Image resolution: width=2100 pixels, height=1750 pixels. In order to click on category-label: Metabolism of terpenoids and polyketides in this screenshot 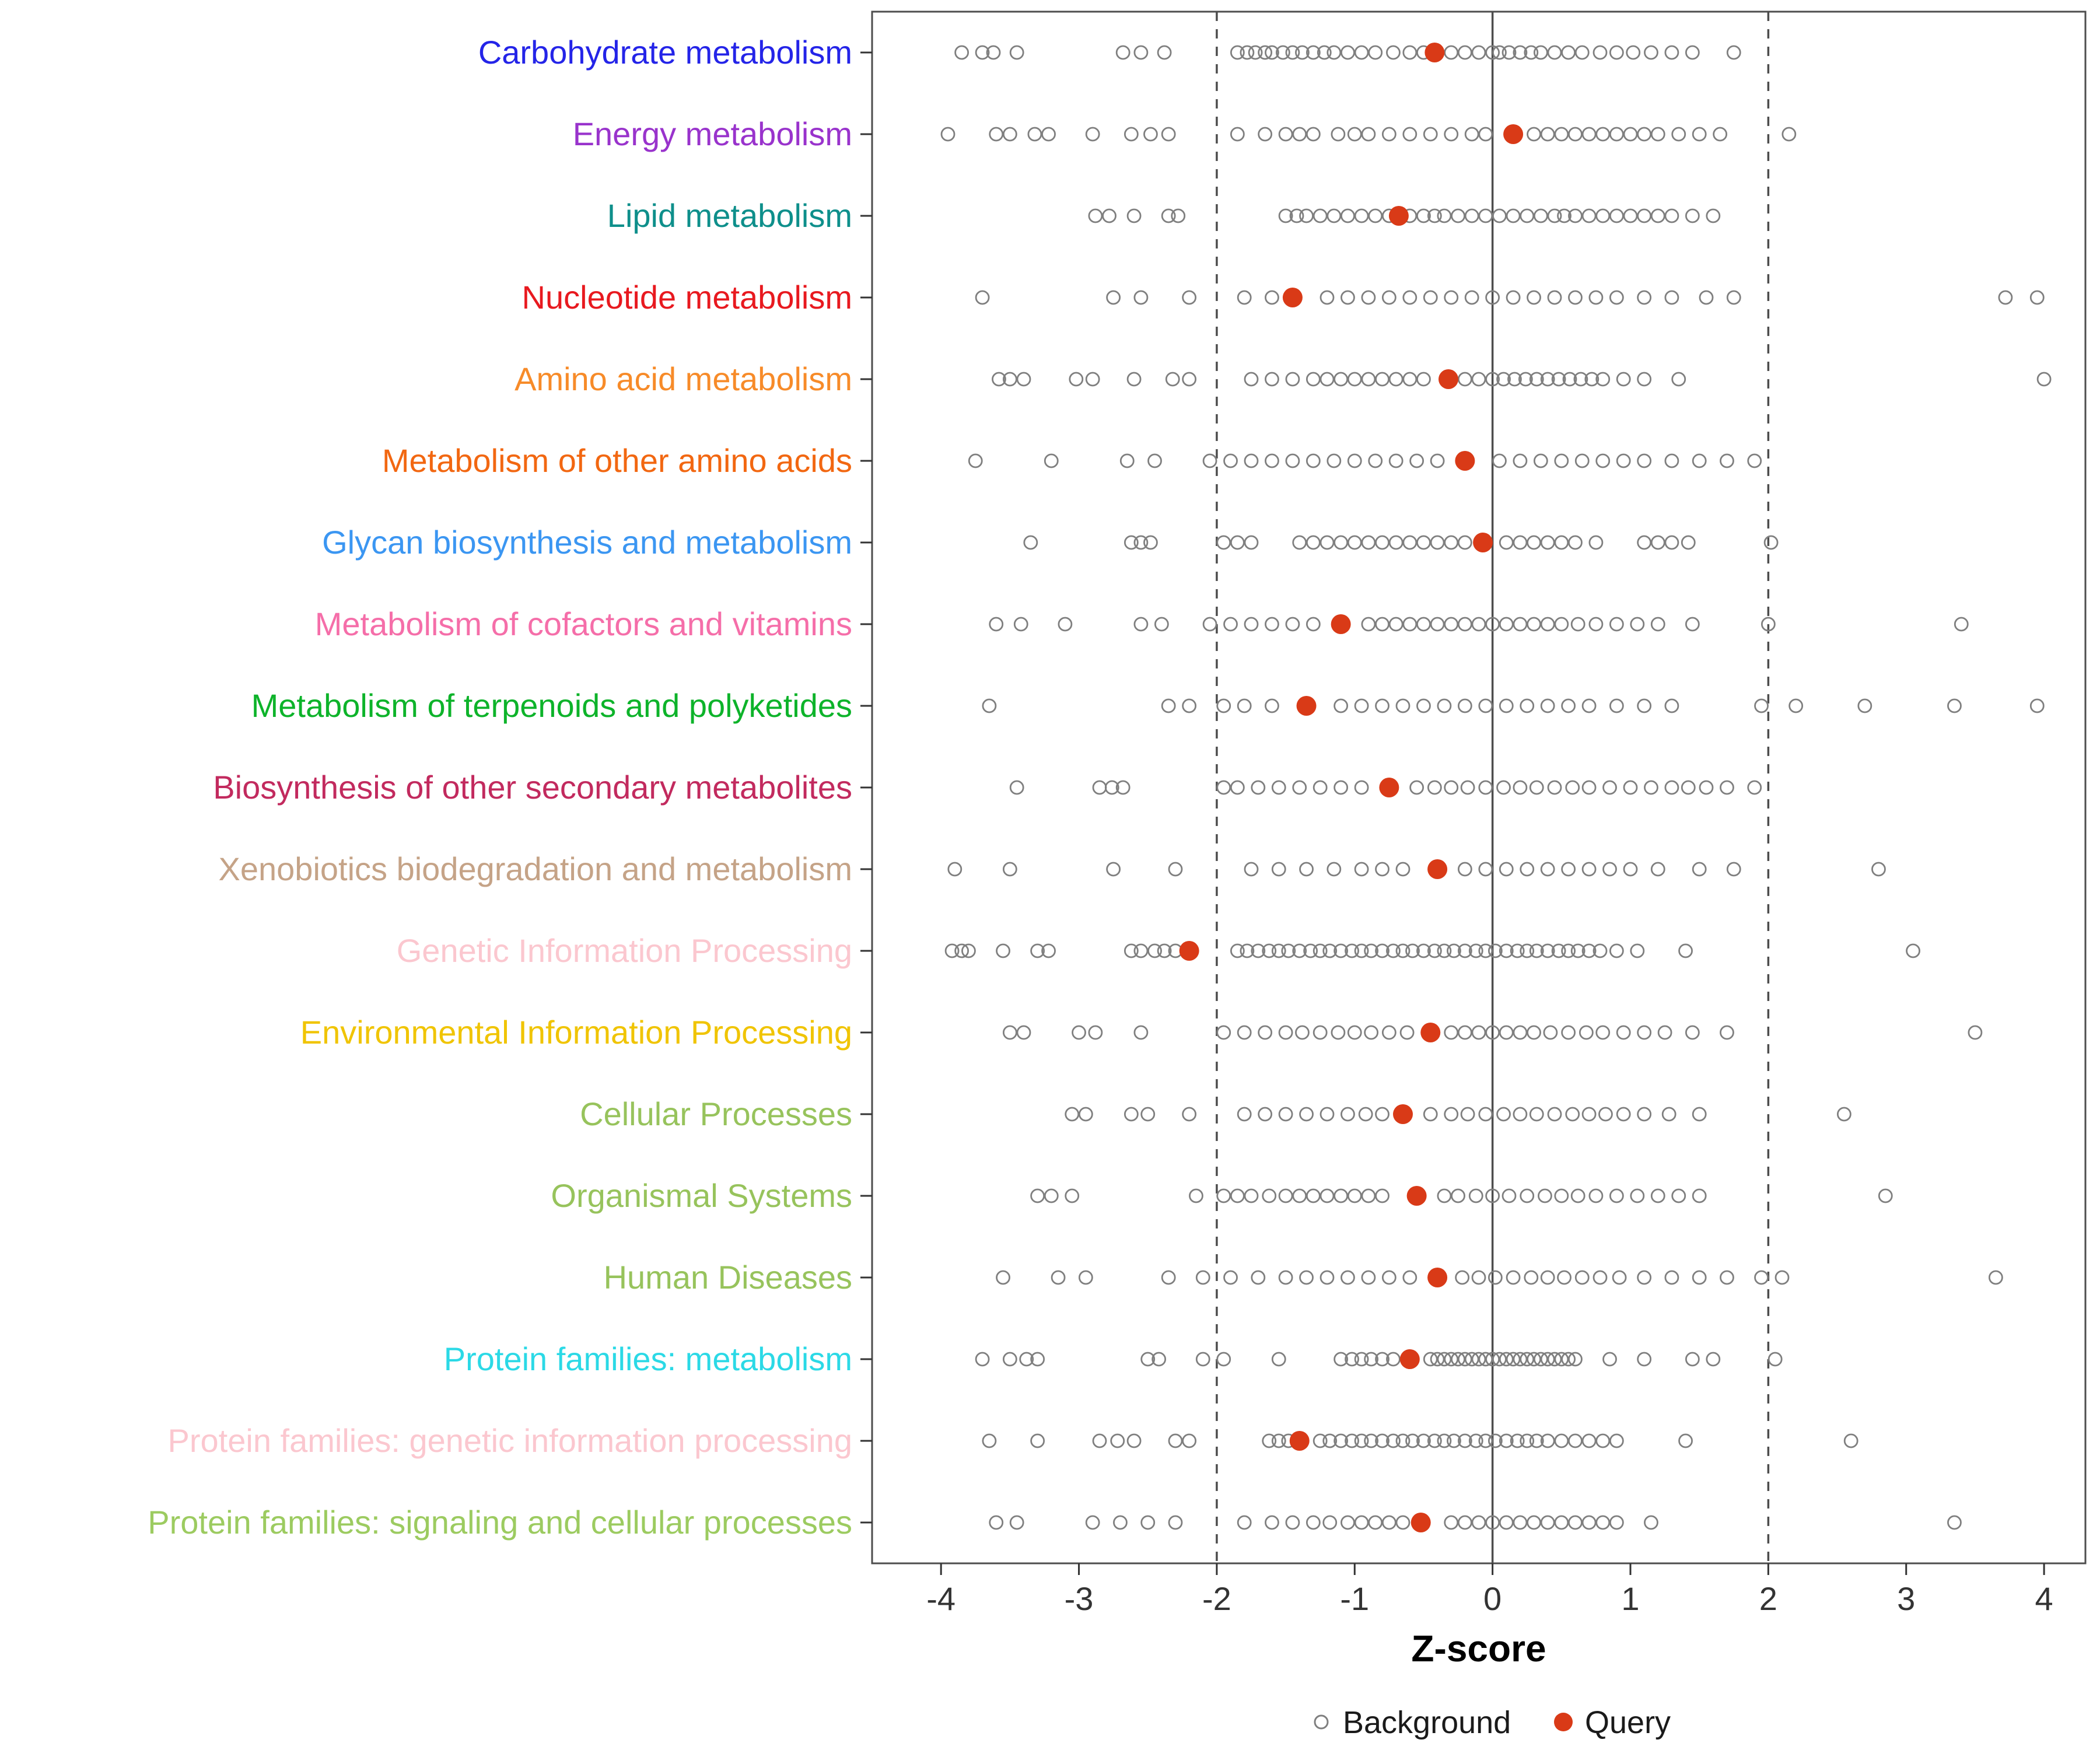, I will do `click(551, 705)`.